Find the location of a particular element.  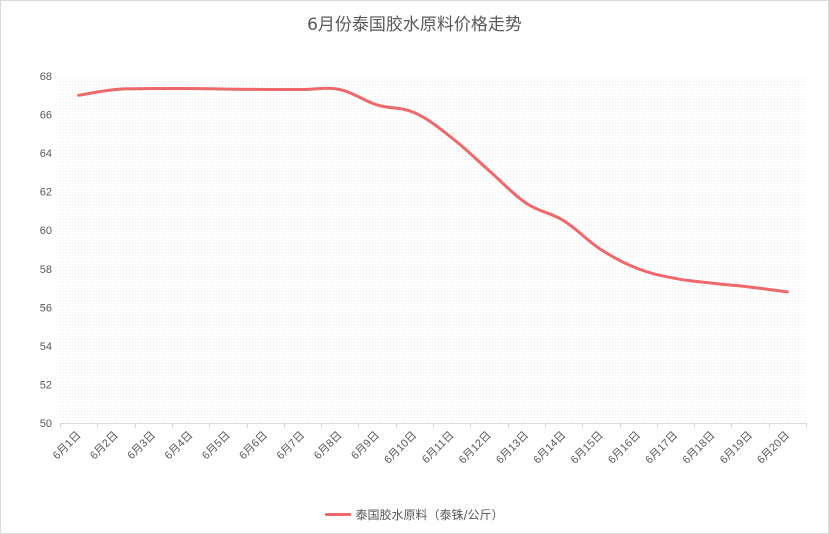

y-tick-label: 66 is located at coordinates (46, 116).